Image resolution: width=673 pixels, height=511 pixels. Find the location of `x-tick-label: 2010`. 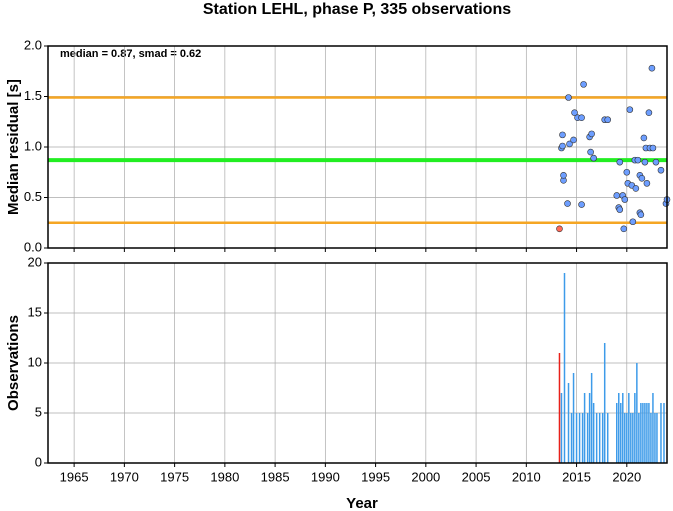

x-tick-label: 2010 is located at coordinates (526, 476).